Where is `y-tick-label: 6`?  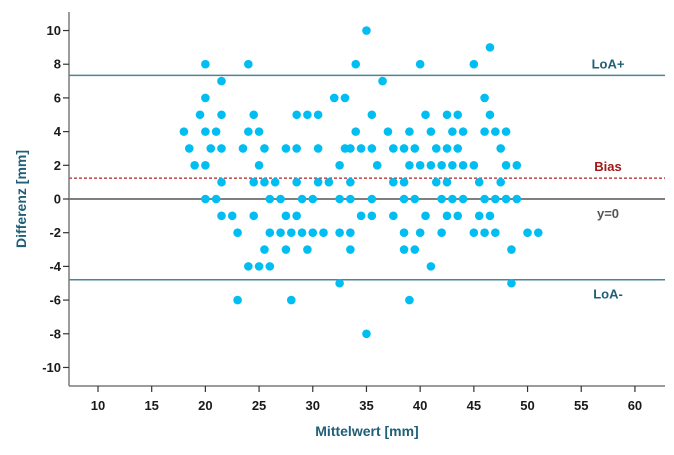
y-tick-label: 6 is located at coordinates (57, 97).